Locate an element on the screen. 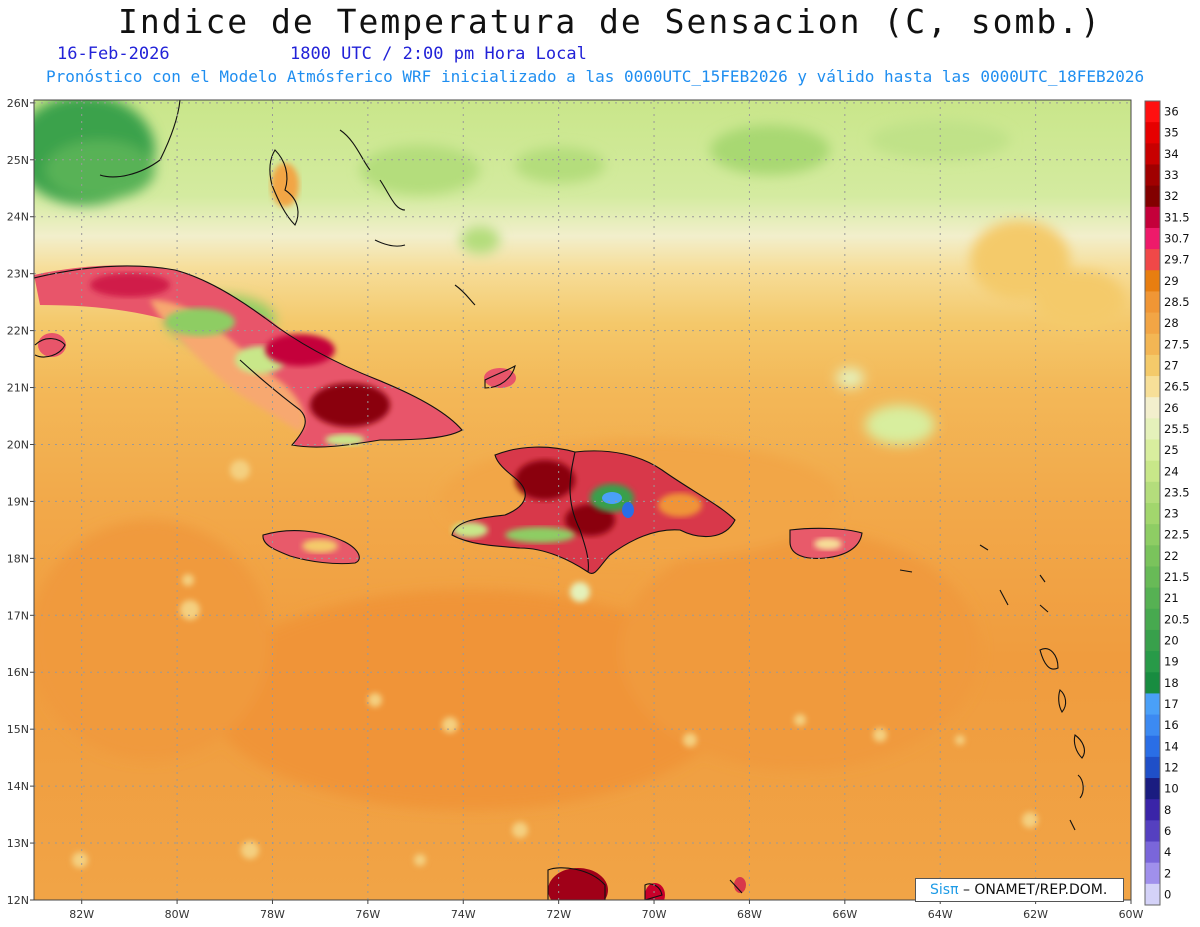 Image resolution: width=1200 pixels, height=927 pixels. lat-label: 25N is located at coordinates (18, 160).